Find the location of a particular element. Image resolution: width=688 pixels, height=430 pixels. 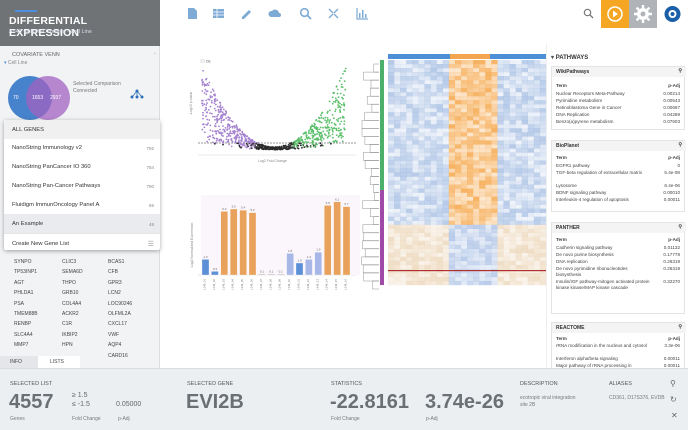

search-icon is located at coordinates (588, 13).